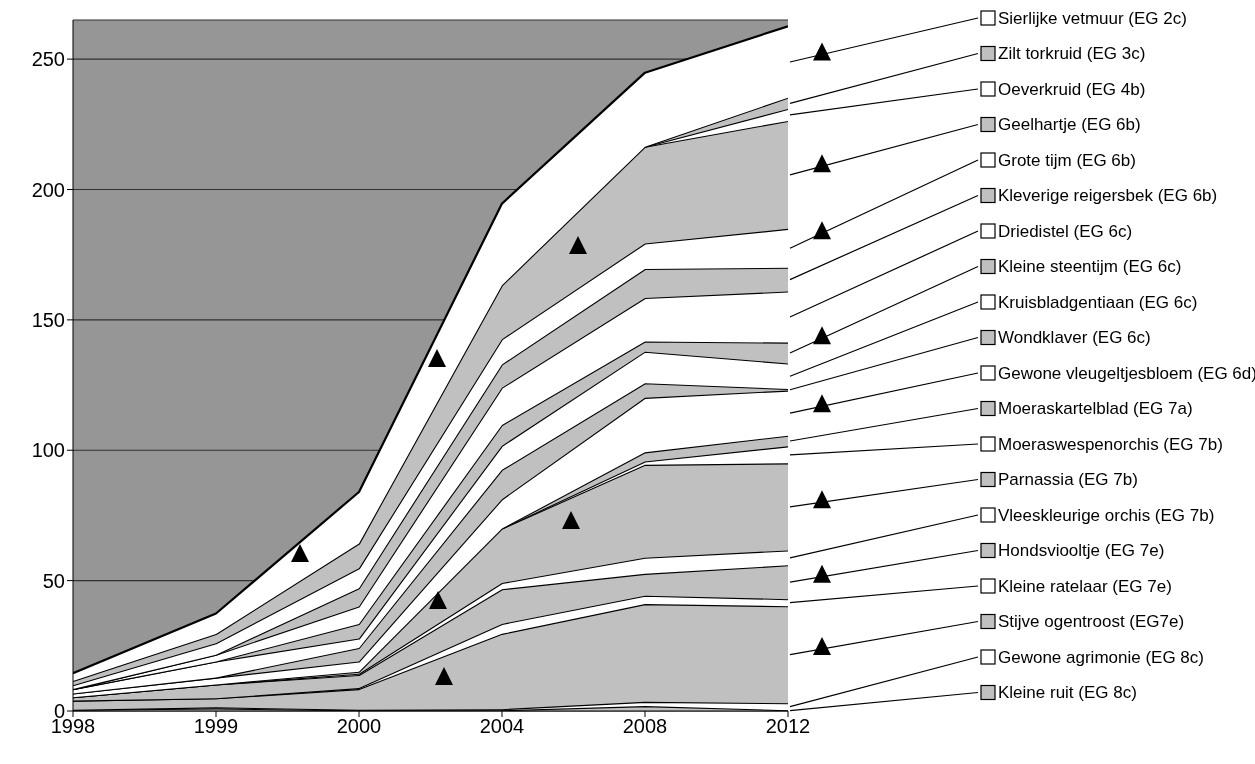 This screenshot has width=1255, height=764. I want to click on legend-label: Driedistel (EG 6c), so click(1065, 231).